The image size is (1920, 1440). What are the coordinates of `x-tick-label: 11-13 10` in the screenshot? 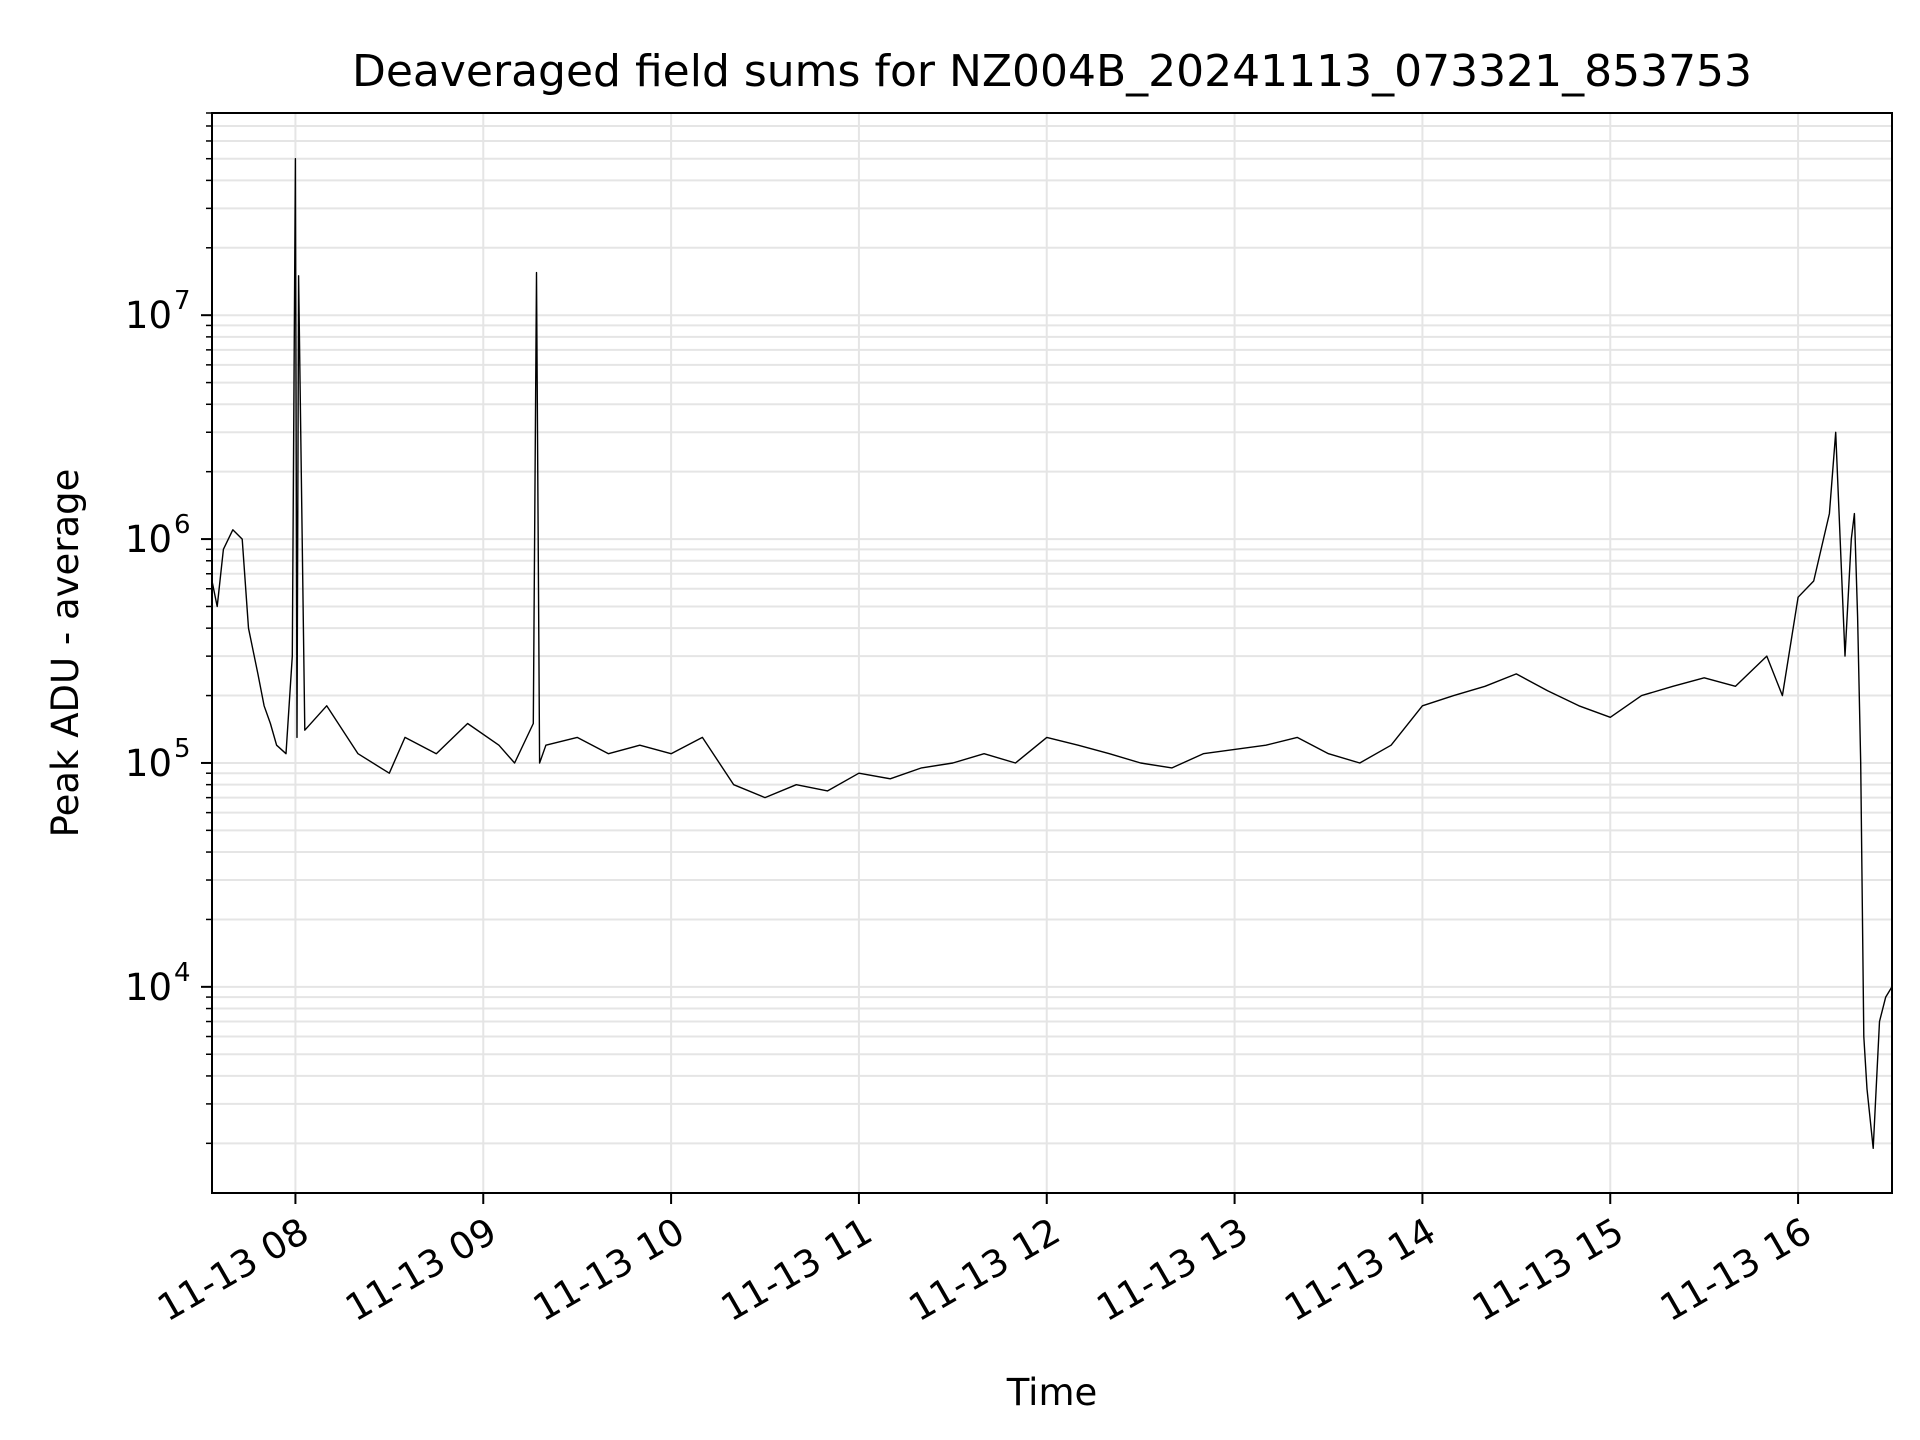 It's located at (609, 1270).